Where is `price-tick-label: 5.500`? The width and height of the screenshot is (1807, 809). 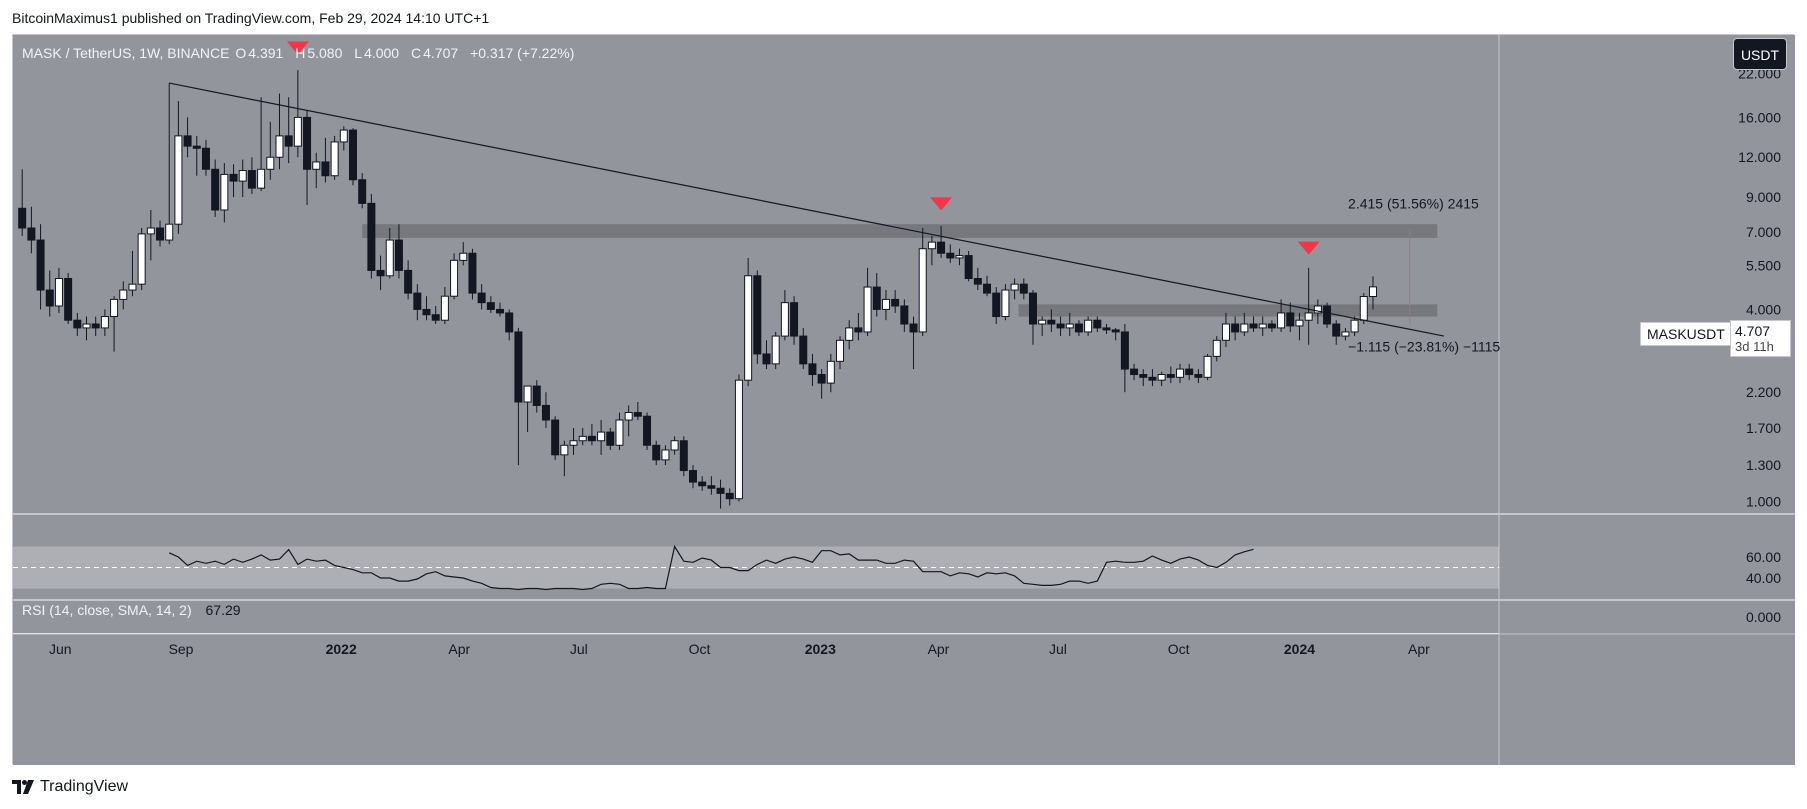
price-tick-label: 5.500 is located at coordinates (1763, 265).